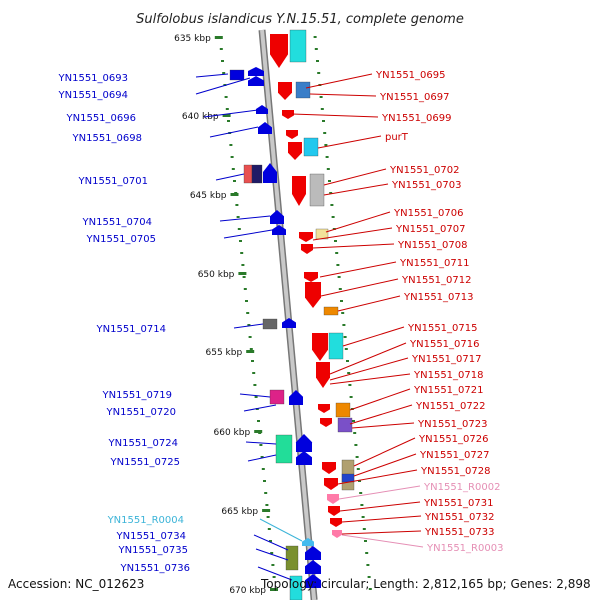 The width and height of the screenshot is (600, 600). What do you see at coordinates (444, 344) in the screenshot?
I see `gene-label-yn1551-0716: YN1551_0716` at bounding box center [444, 344].